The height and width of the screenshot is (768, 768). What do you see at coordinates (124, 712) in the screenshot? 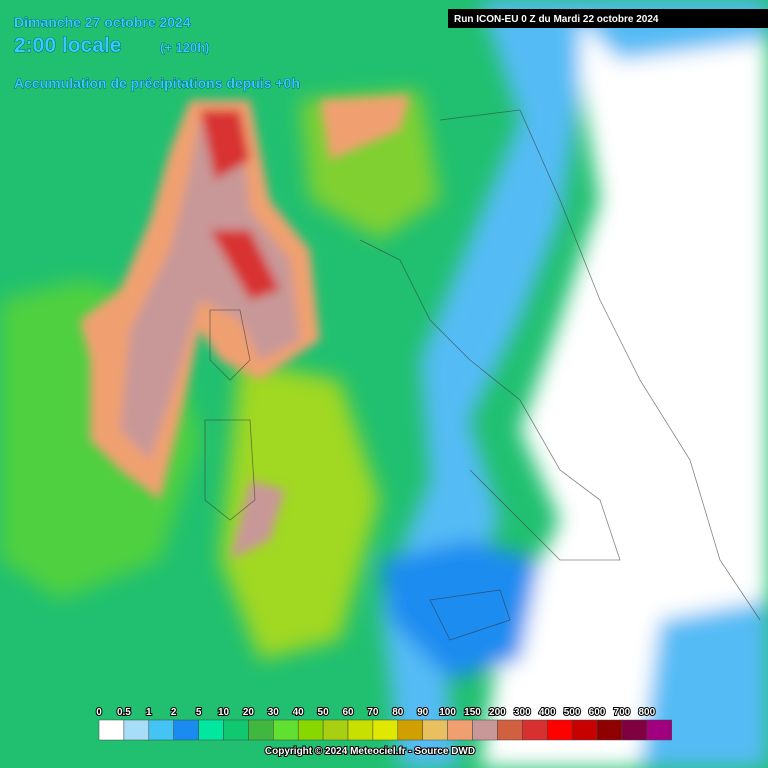
I see `legend-label: 0.5` at bounding box center [124, 712].